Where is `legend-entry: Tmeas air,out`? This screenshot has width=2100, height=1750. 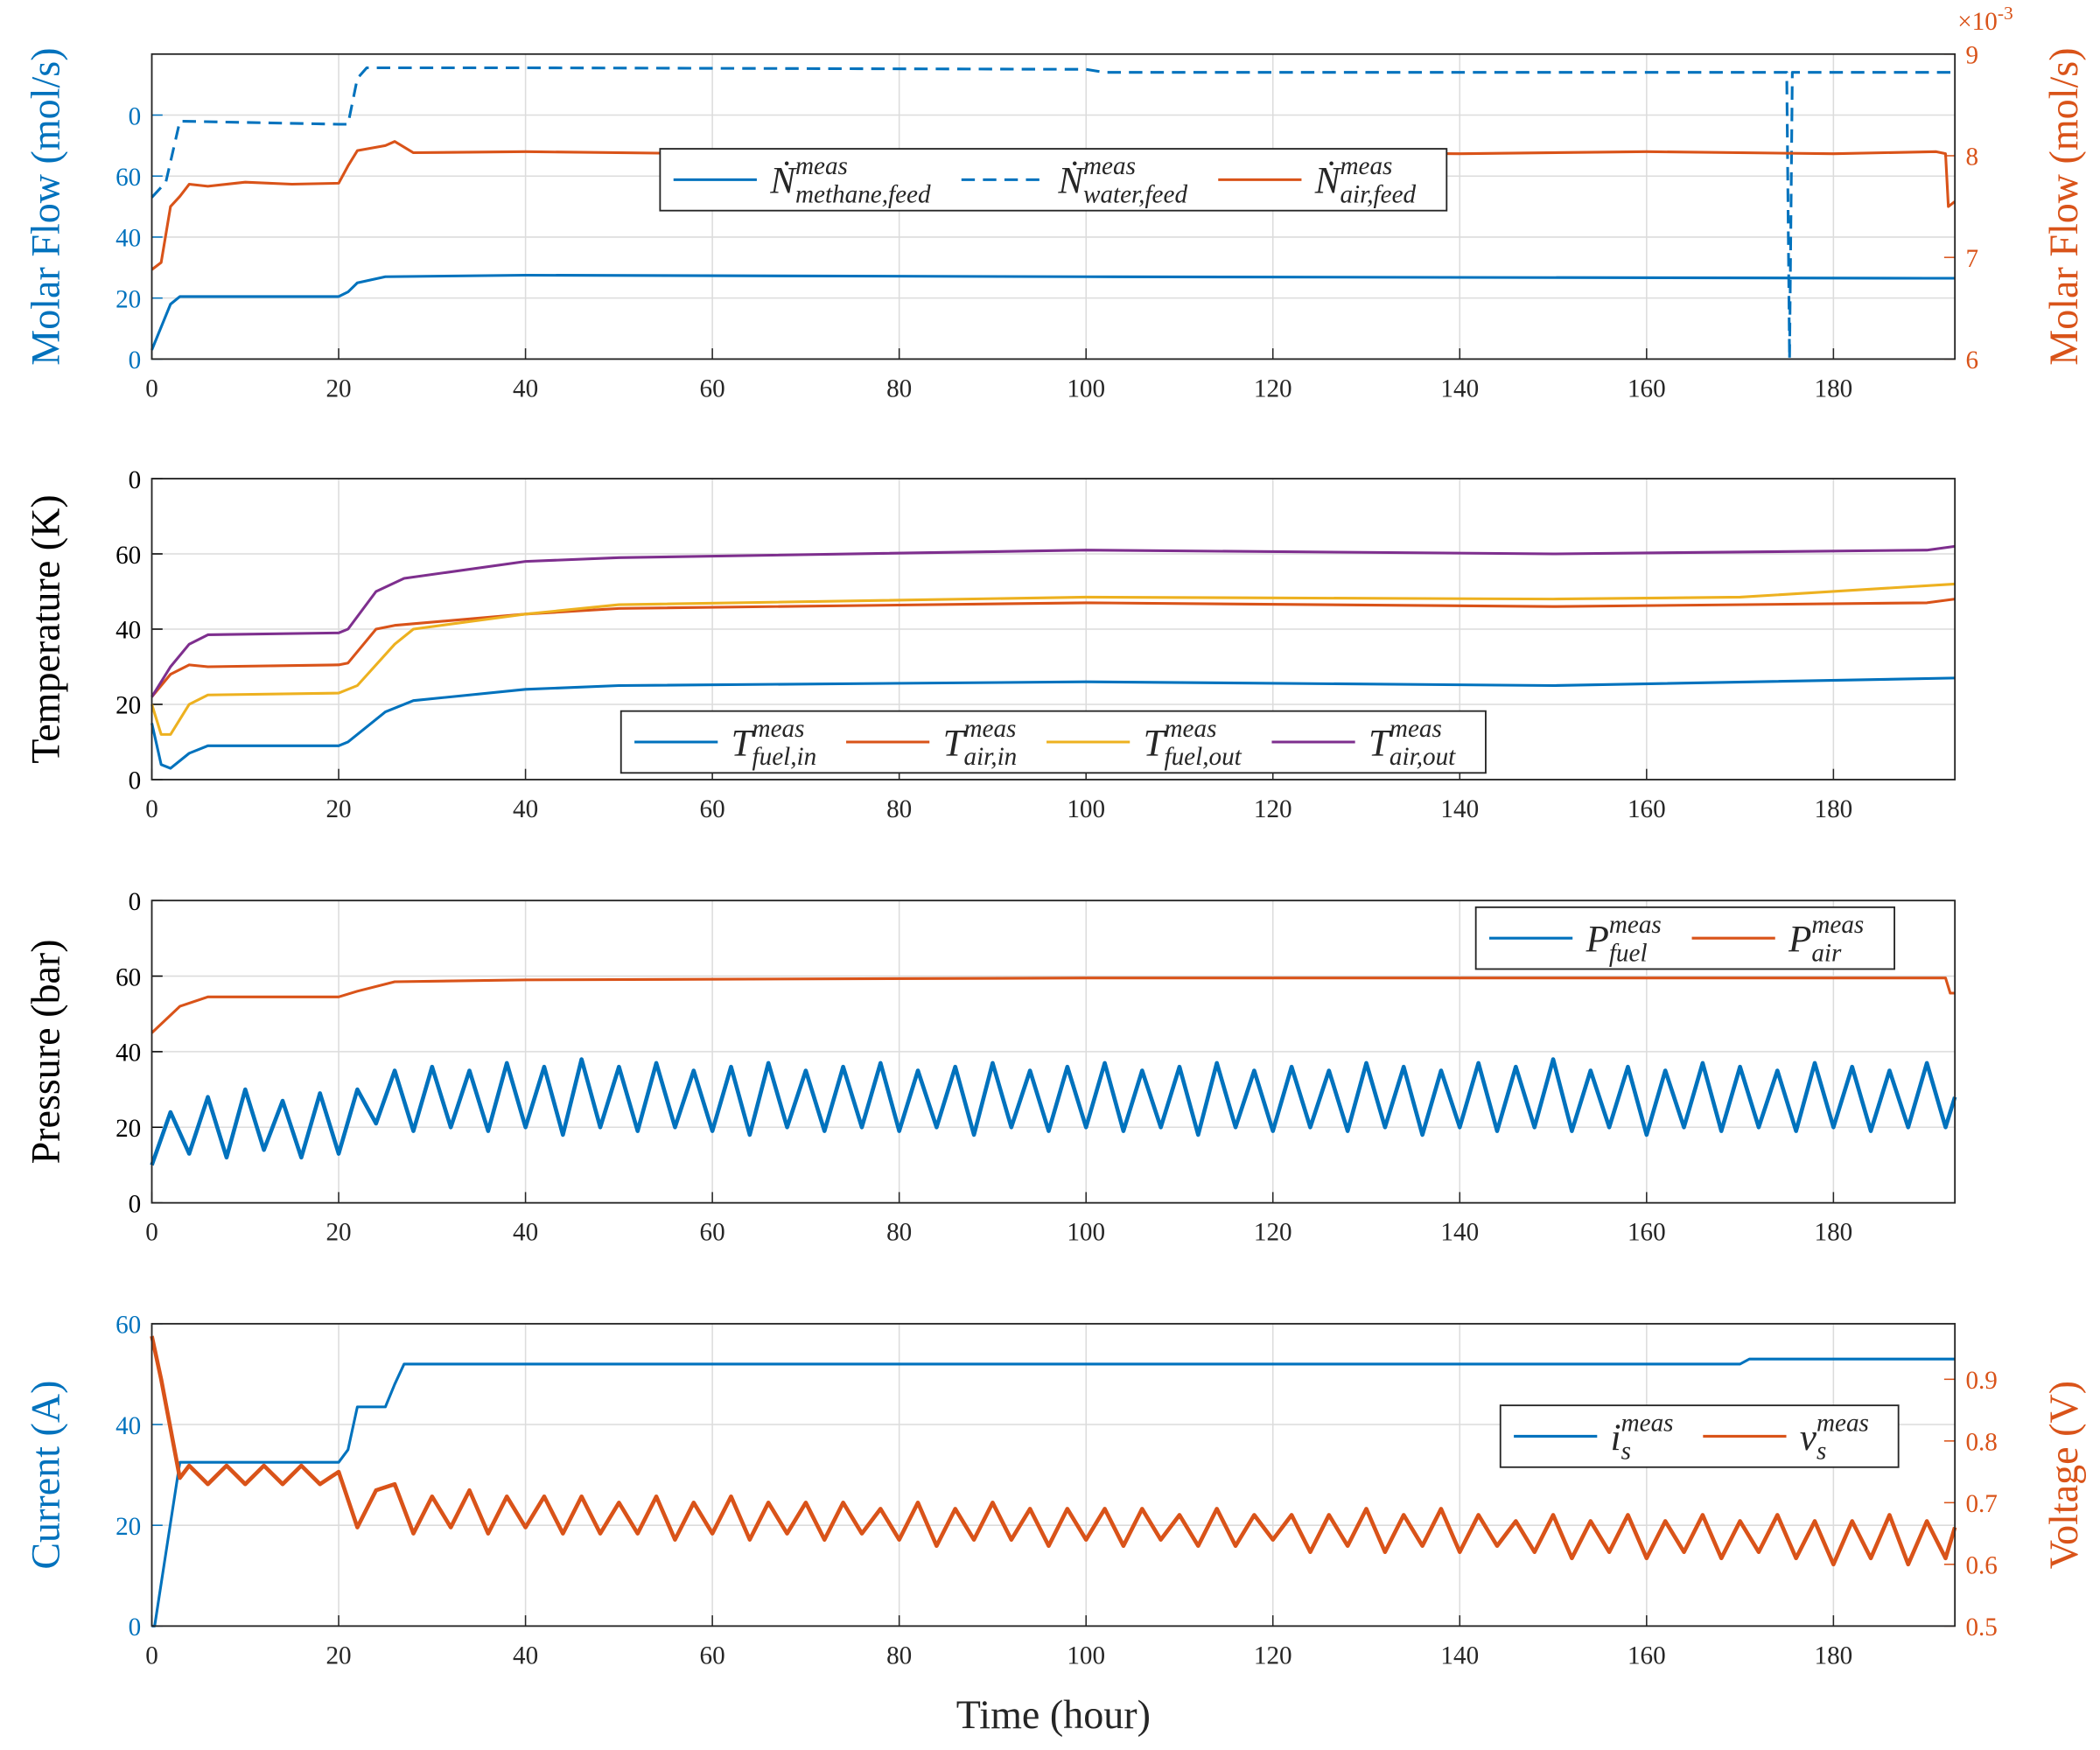
legend-entry: Tmeas air,out is located at coordinates (1412, 743).